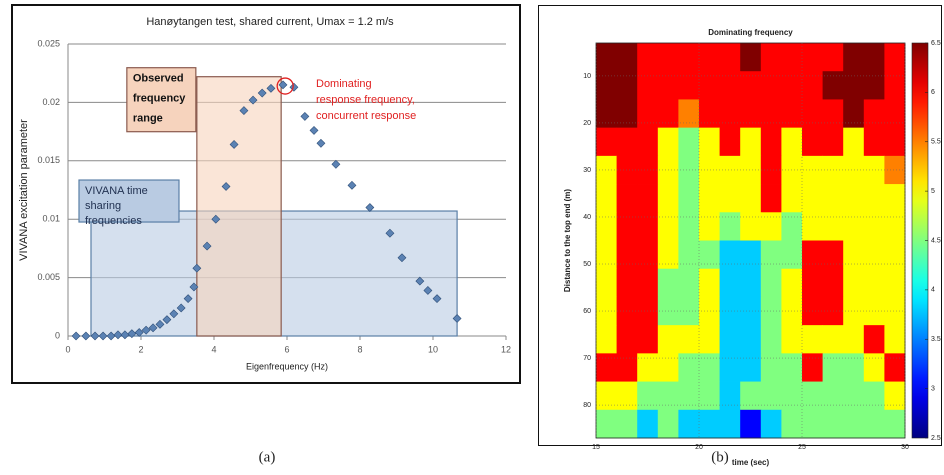  Describe the element at coordinates (103, 206) in the screenshot. I see `region-label: sharing` at that location.